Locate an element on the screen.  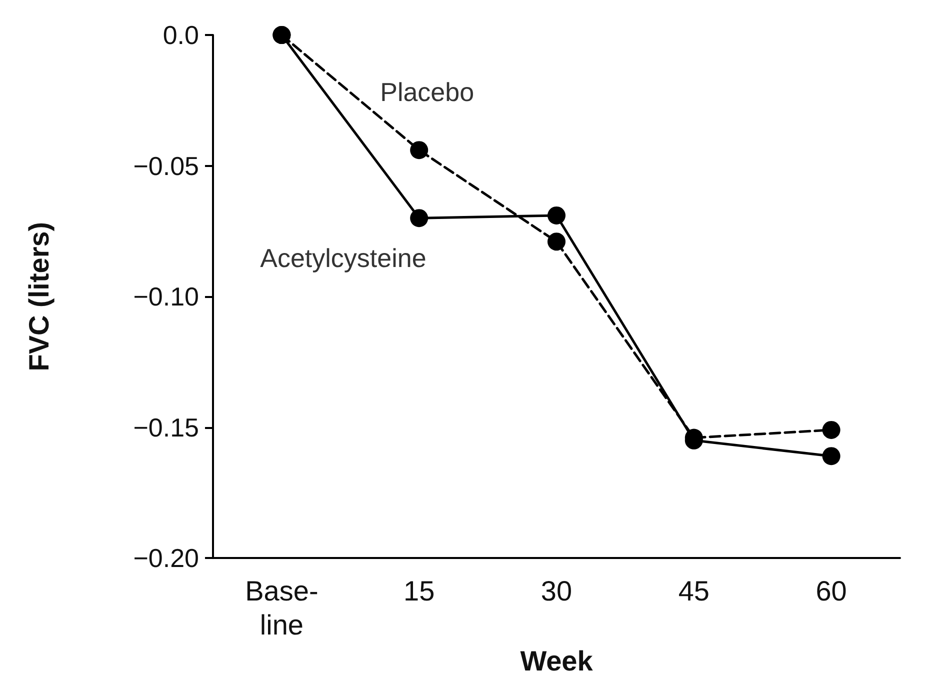
y-axis-title: FVC (liters) is located at coordinates (39, 297).